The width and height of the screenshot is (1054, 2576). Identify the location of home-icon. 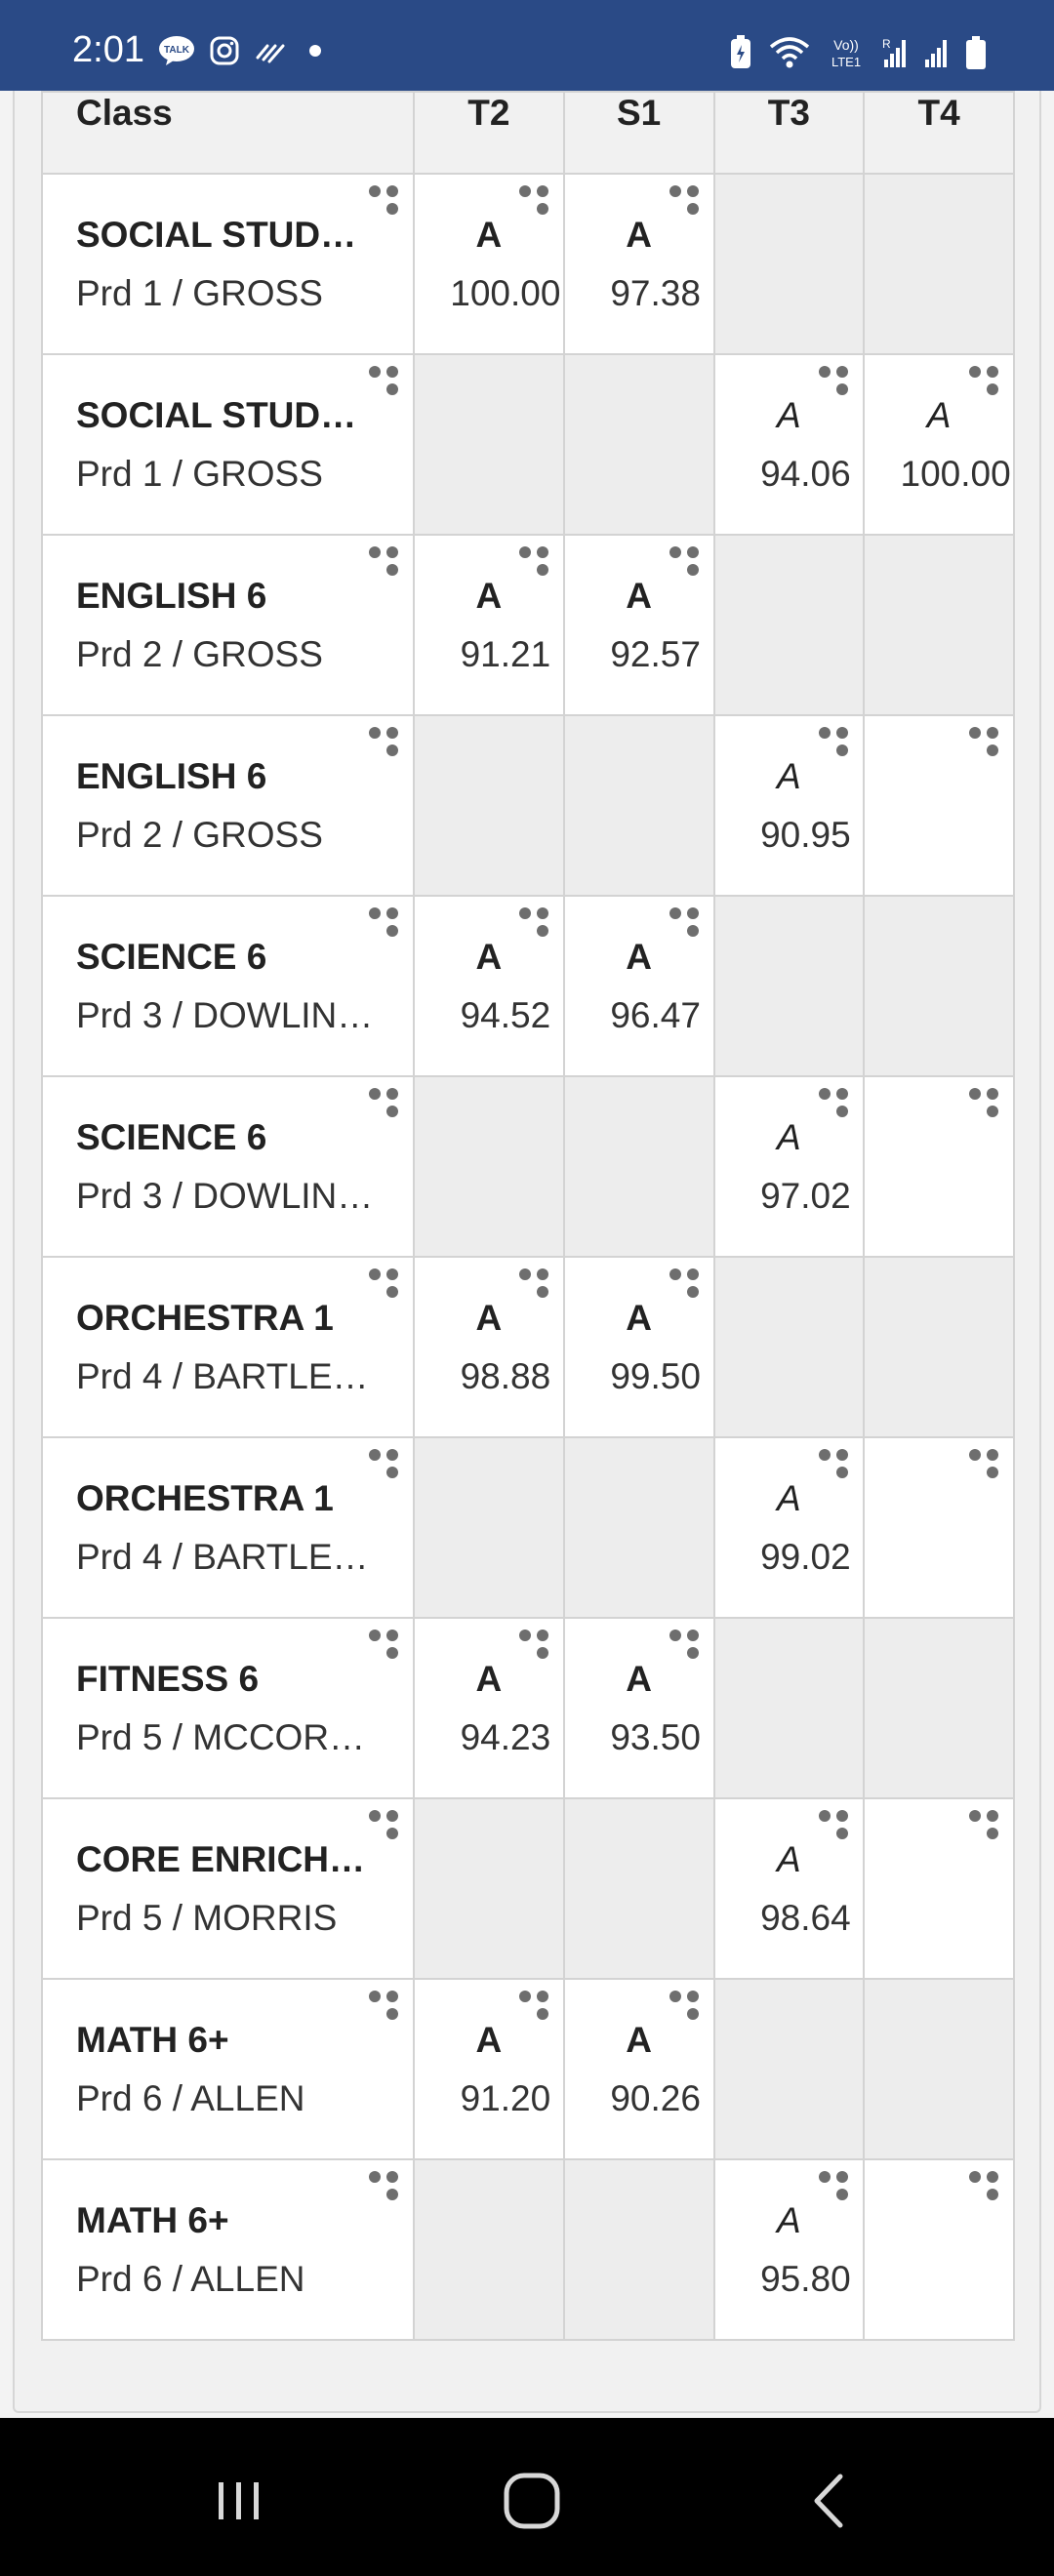
(532, 2501).